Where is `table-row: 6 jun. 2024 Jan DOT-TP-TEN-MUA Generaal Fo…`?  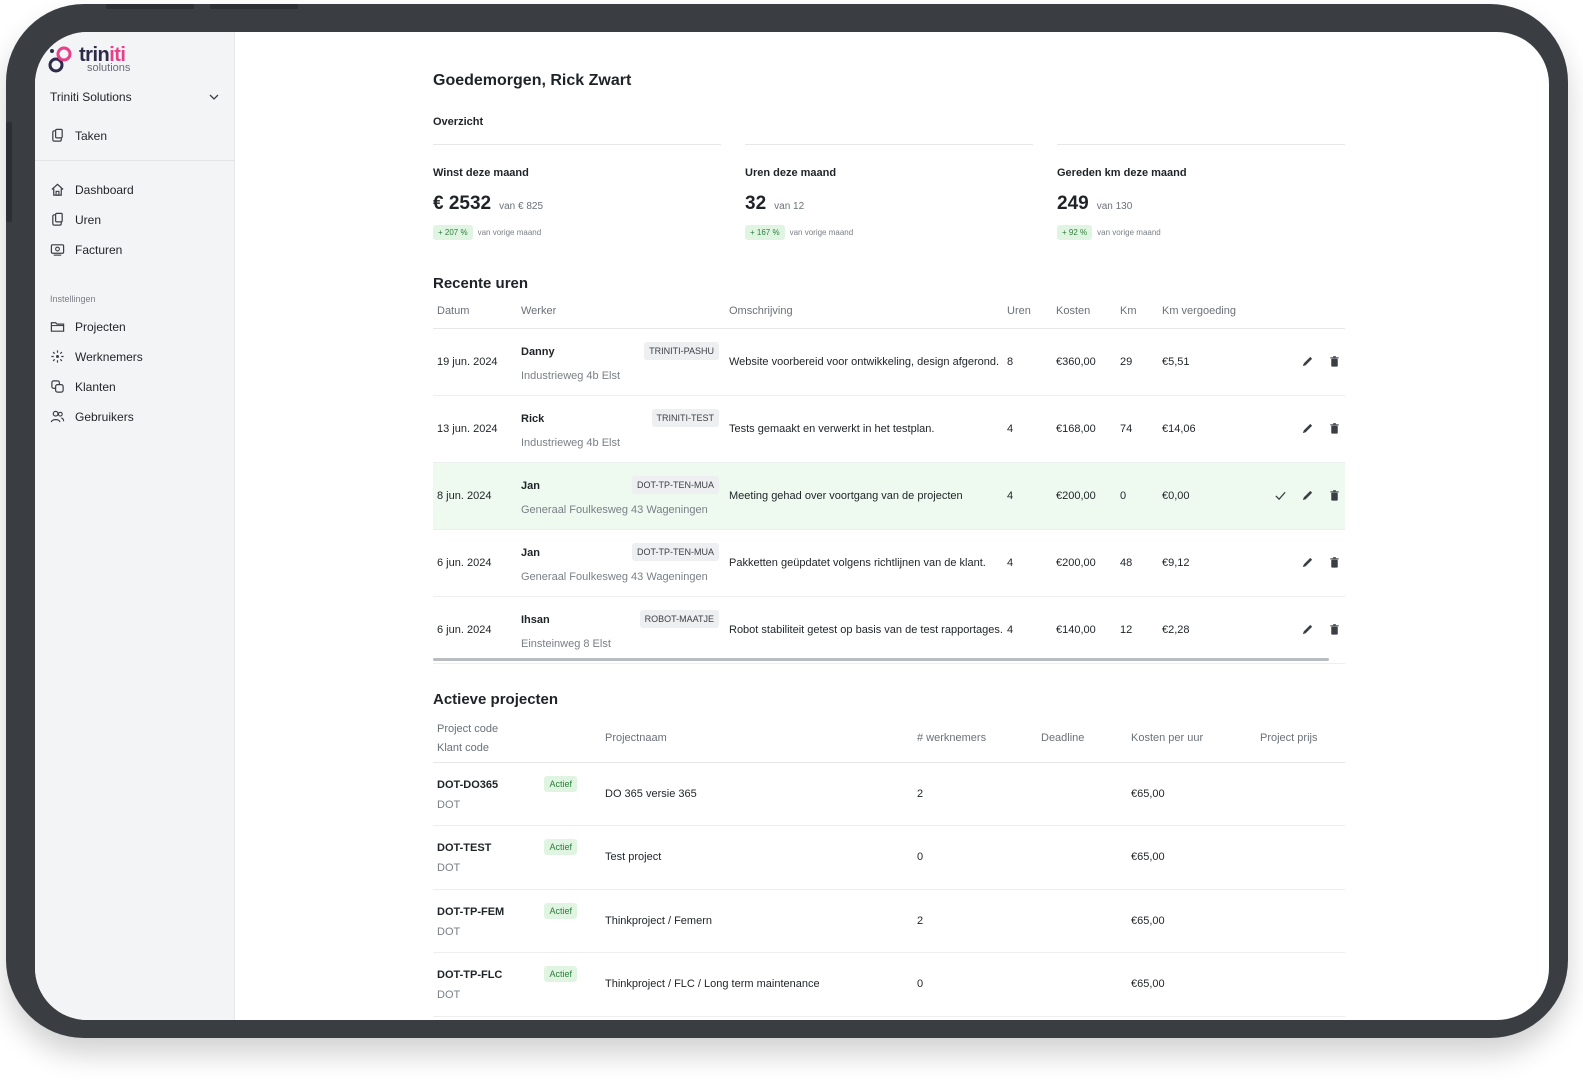
table-row: 6 jun. 2024 Jan DOT-TP-TEN-MUA Generaal Fo… is located at coordinates (889, 563).